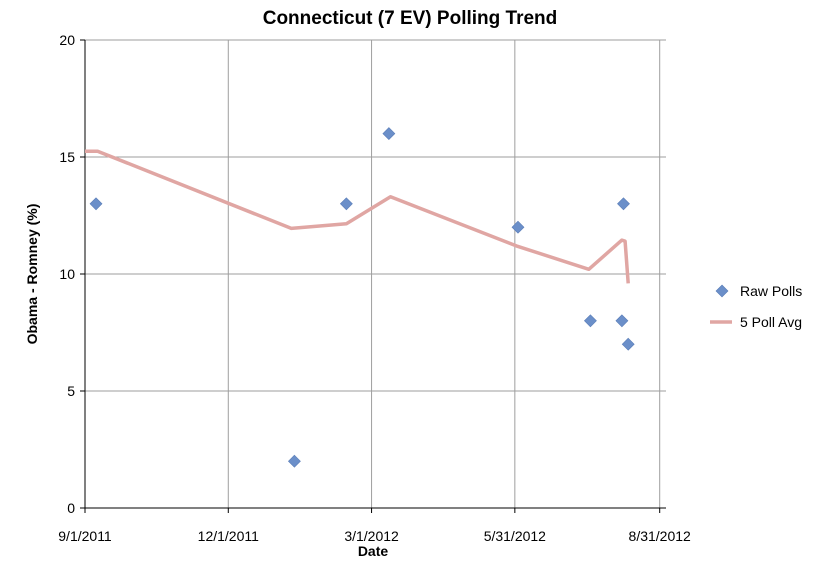 This screenshot has height=566, width=834. What do you see at coordinates (85, 536) in the screenshot?
I see `x-tick-label: 9/1/2011` at bounding box center [85, 536].